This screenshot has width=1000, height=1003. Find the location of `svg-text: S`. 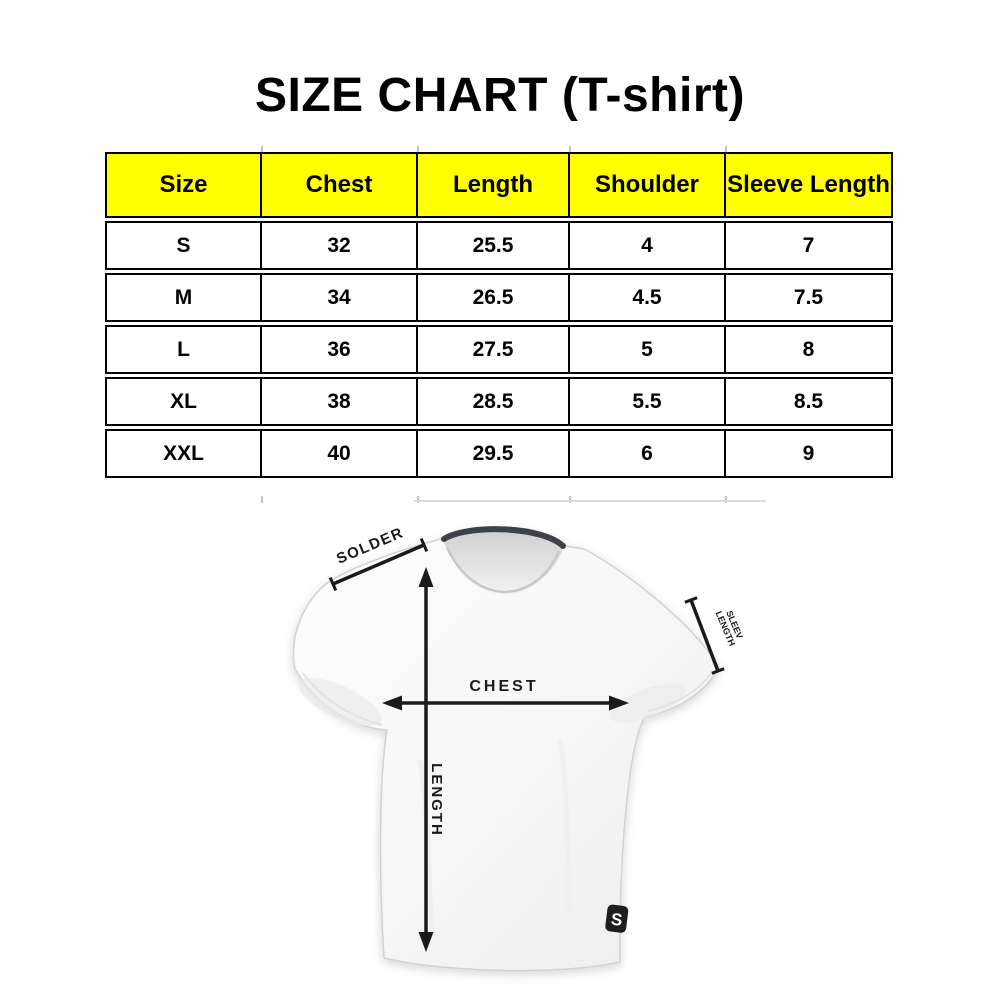

svg-text: S is located at coordinates (617, 920).